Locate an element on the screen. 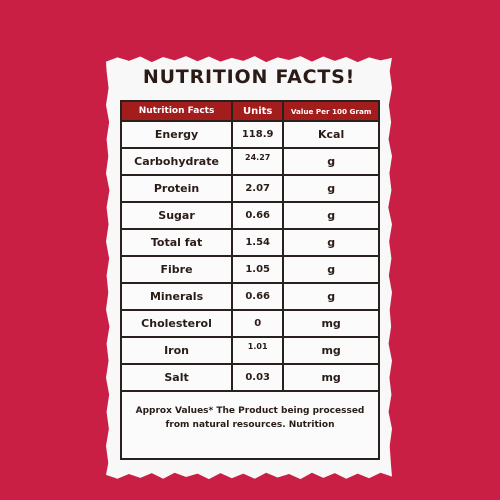 Image resolution: width=500 pixels, height=500 pixels. card-title: NUTRITION FACTS! is located at coordinates (249, 77).